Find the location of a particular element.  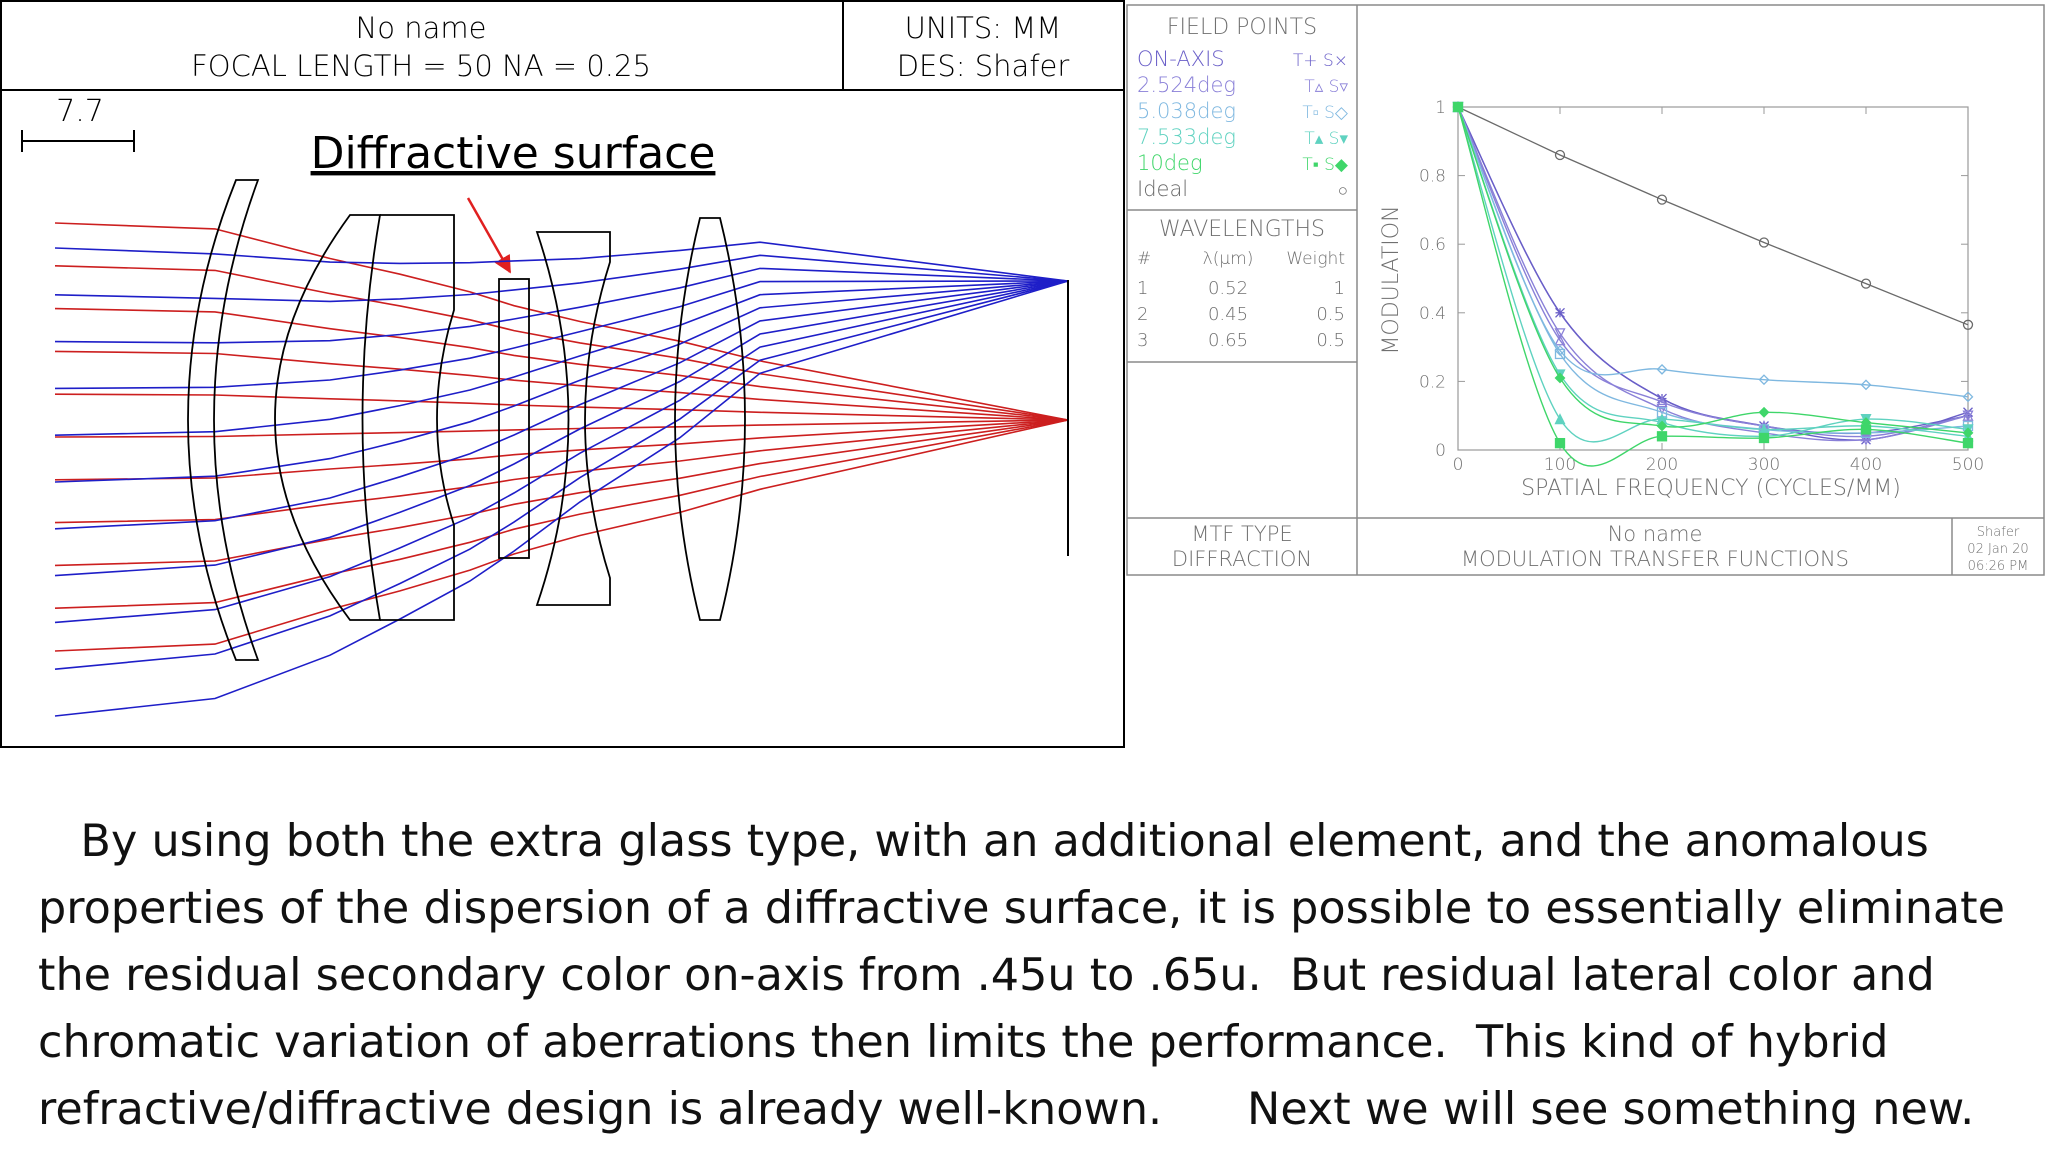

chart-series is located at coordinates (1713, 284).